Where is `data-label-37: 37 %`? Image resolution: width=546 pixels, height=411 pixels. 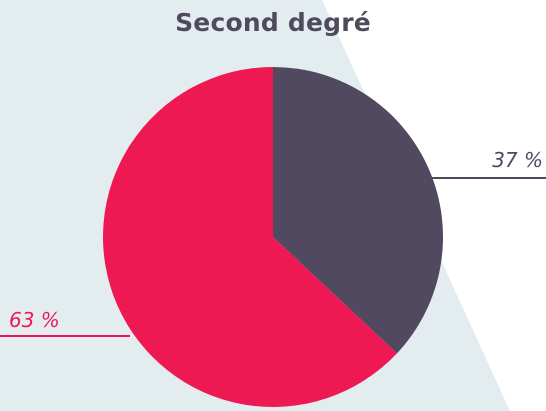 data-label-37: 37 % is located at coordinates (517, 160).